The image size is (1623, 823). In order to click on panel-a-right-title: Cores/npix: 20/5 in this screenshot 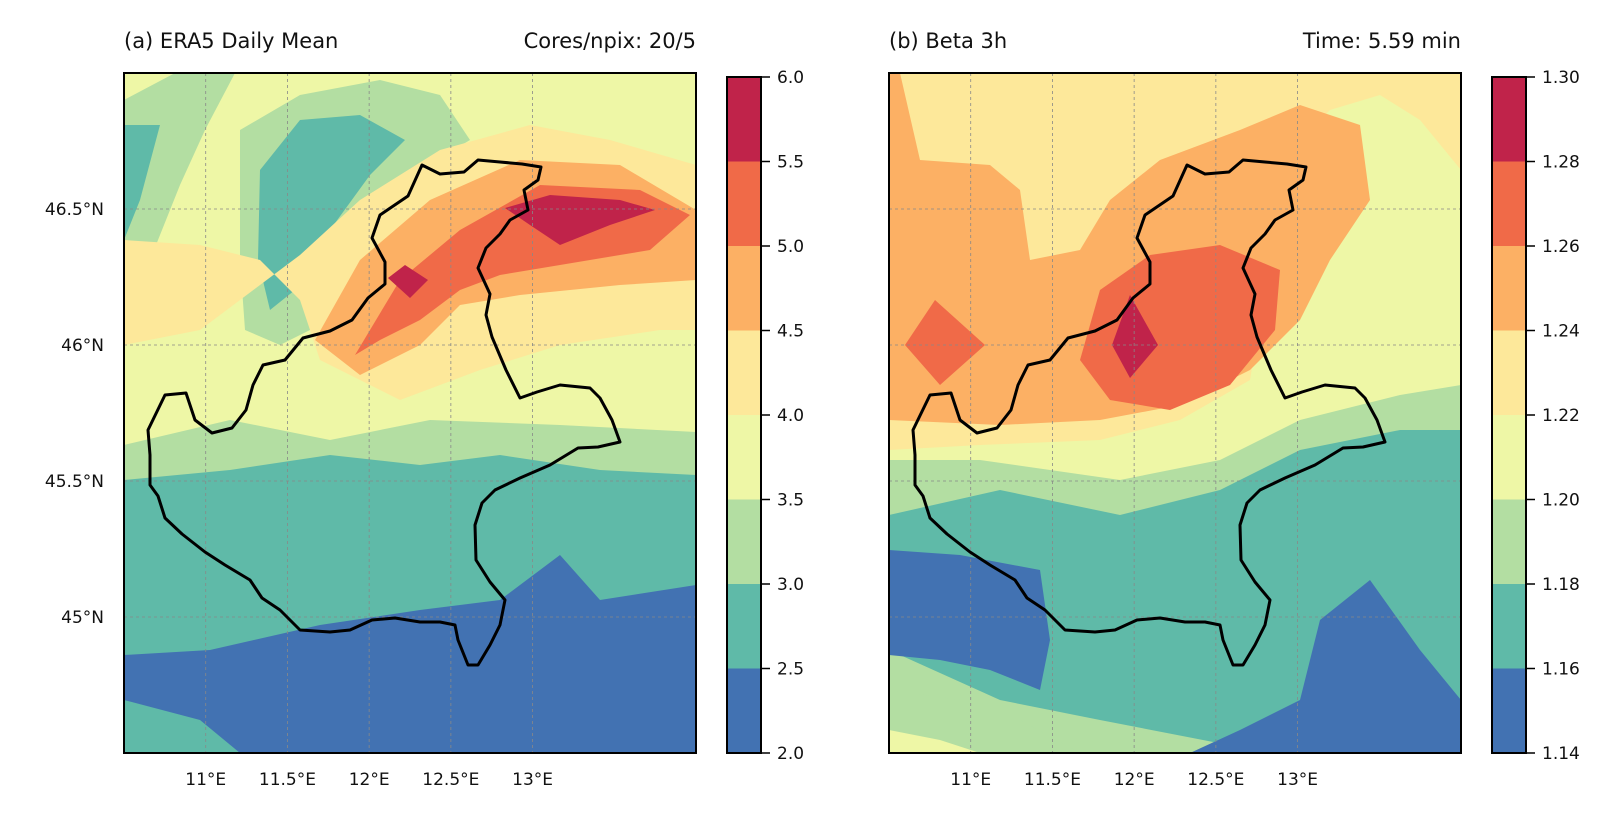, I will do `click(610, 41)`.